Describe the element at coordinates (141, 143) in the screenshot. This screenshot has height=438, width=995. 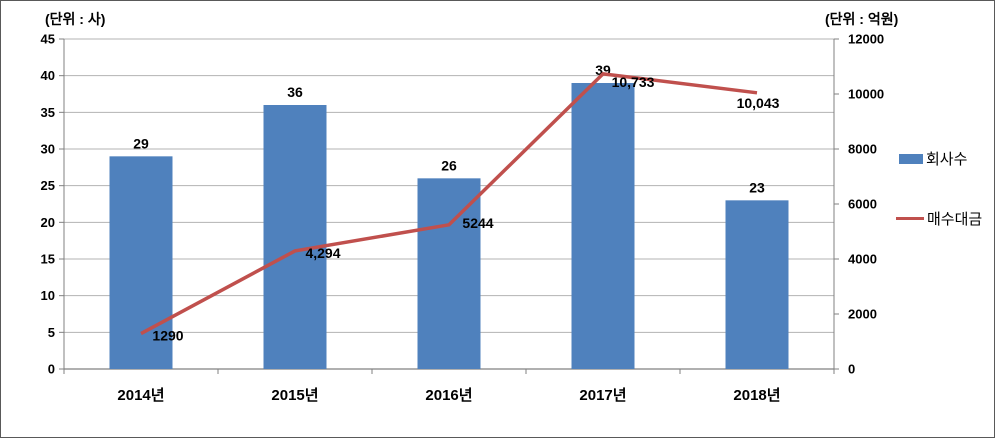
I see `bar-data-label: 29` at that location.